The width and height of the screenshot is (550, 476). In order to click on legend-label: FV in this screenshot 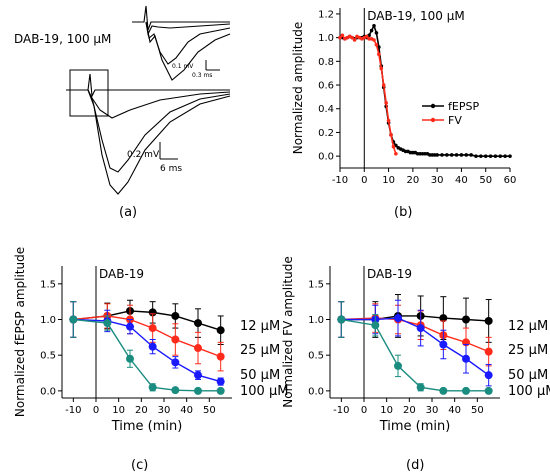, I will do `click(455, 120)`.